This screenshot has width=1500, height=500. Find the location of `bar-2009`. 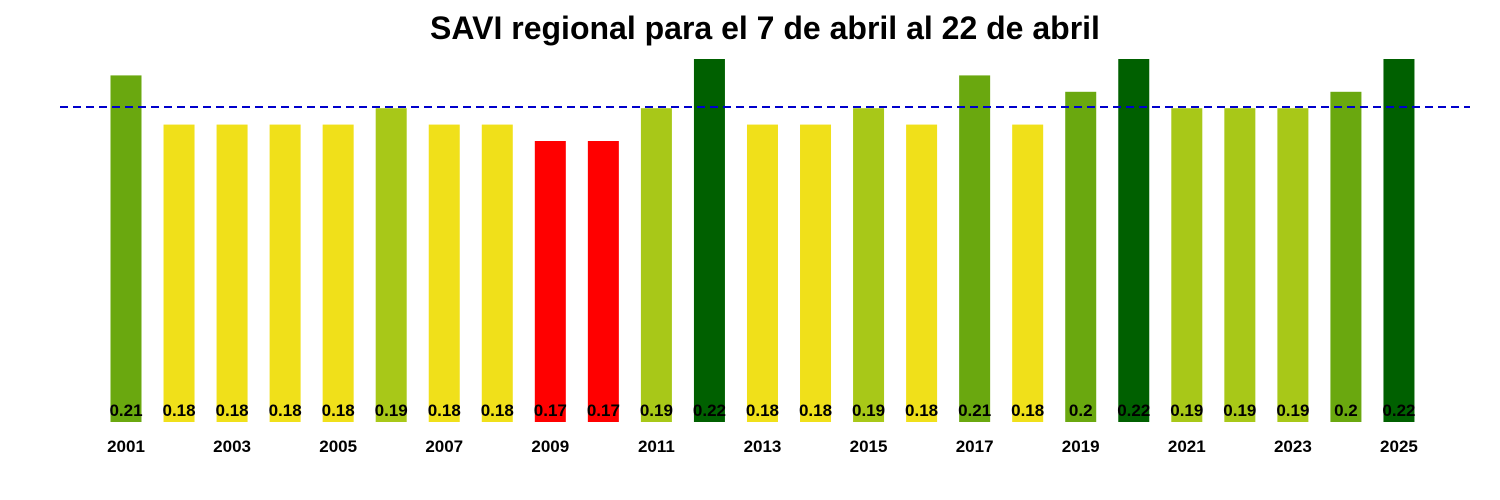

bar-2009 is located at coordinates (550, 281).